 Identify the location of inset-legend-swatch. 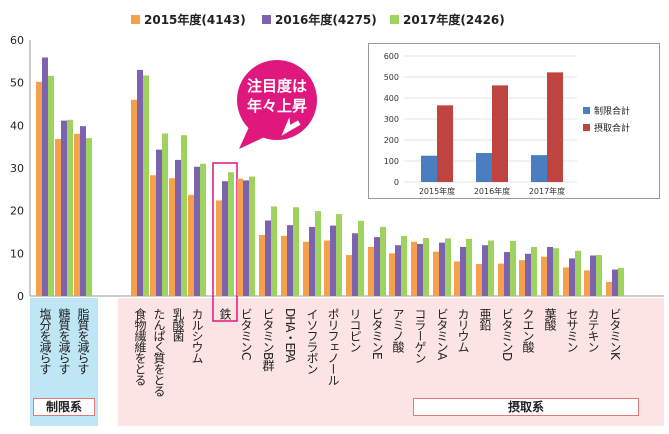
(586, 127).